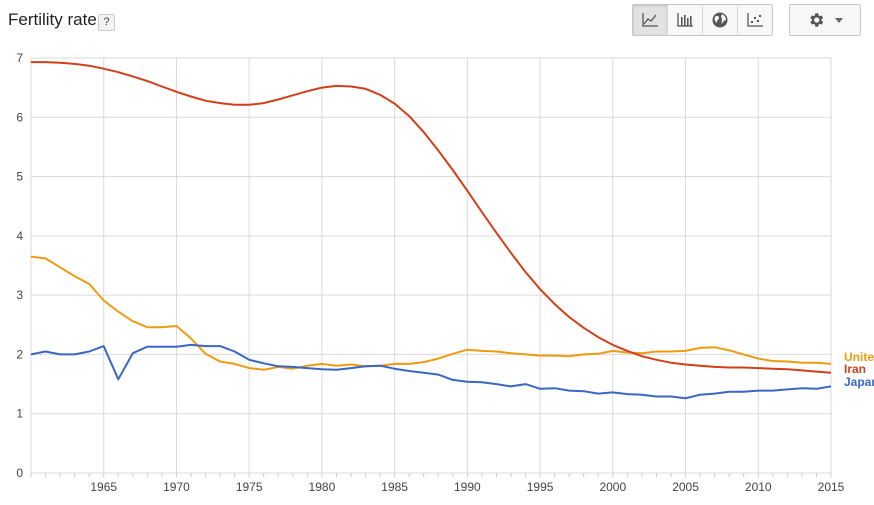 The image size is (874, 505). I want to click on line-chart-icon, so click(650, 20).